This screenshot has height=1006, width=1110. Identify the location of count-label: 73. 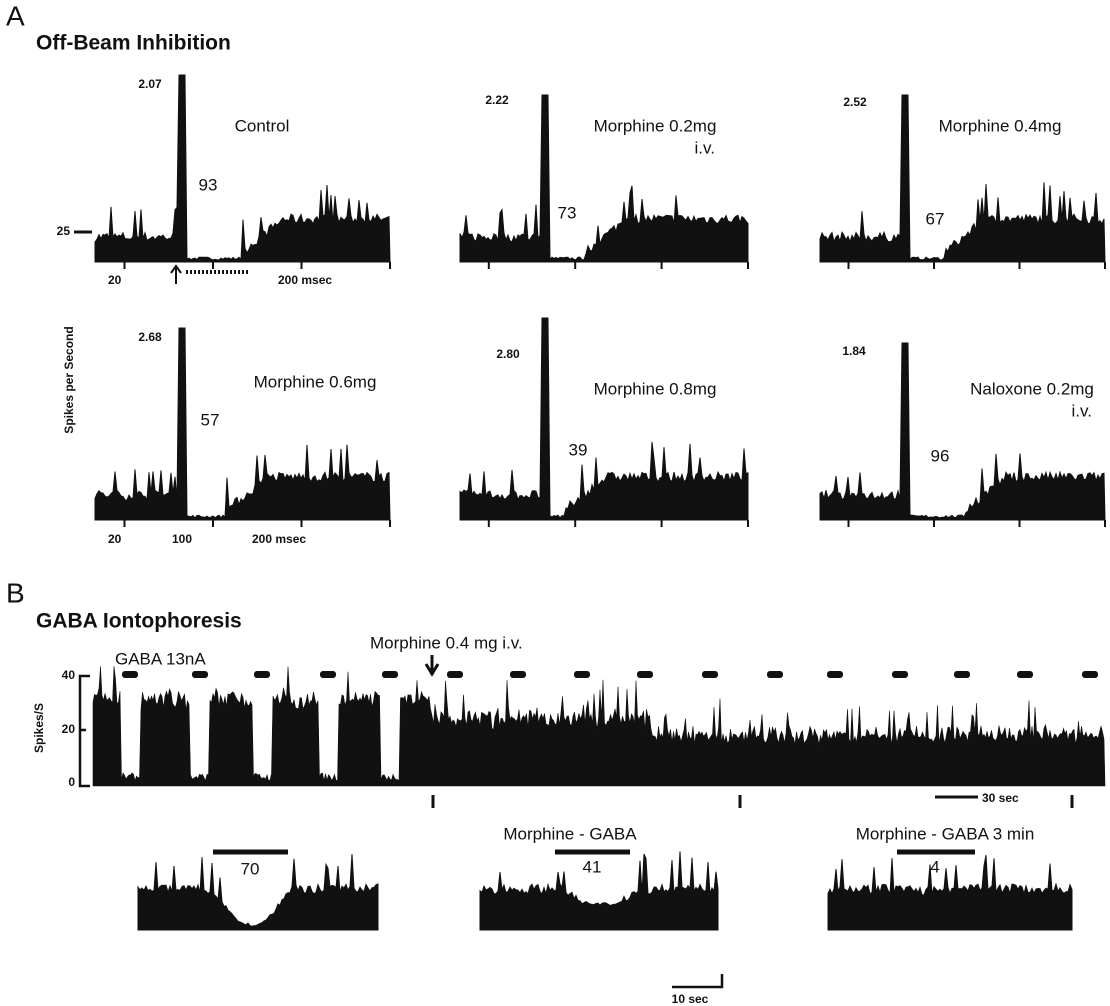
(567, 212).